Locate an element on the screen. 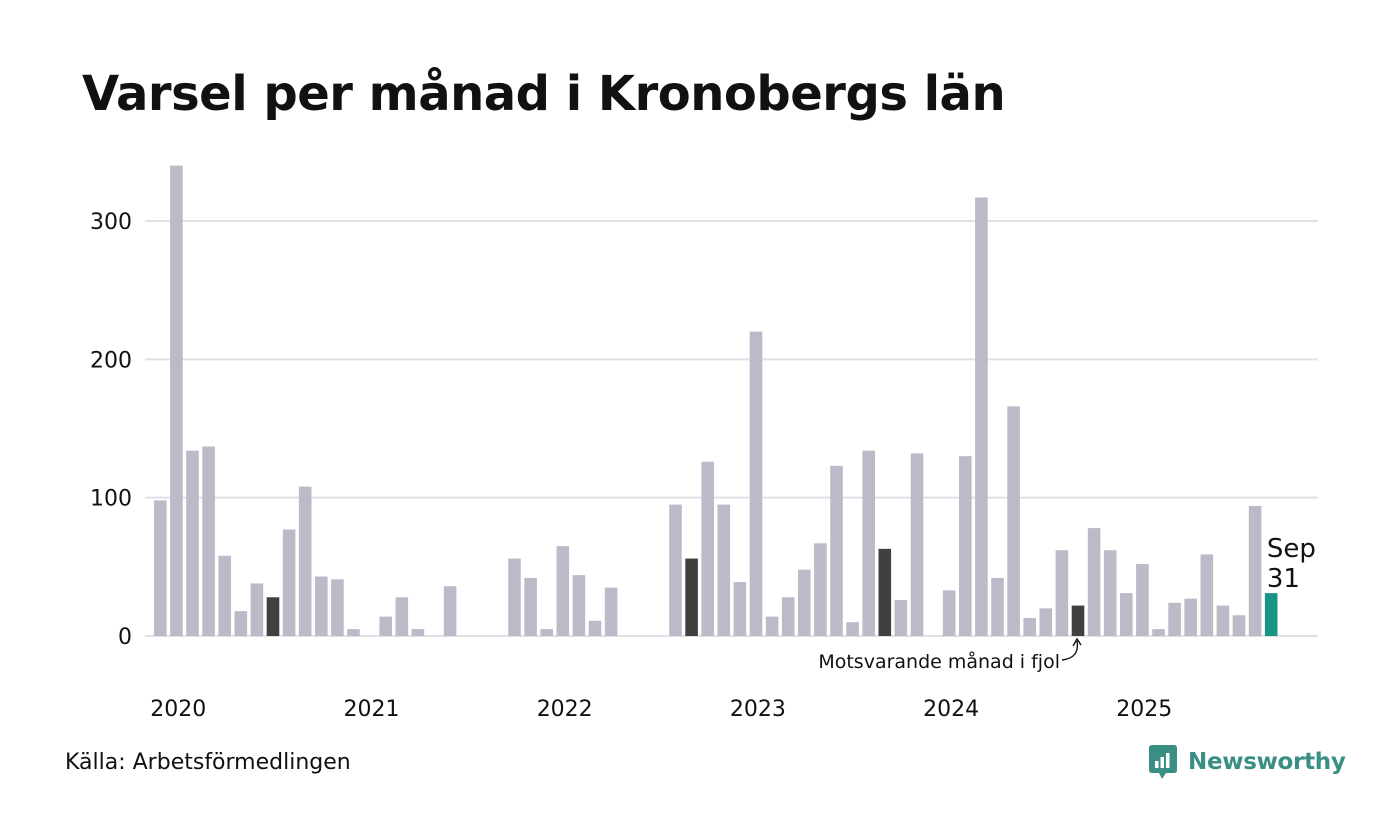 This screenshot has height=840, width=1400. y-tick-label: 100 is located at coordinates (111, 499).